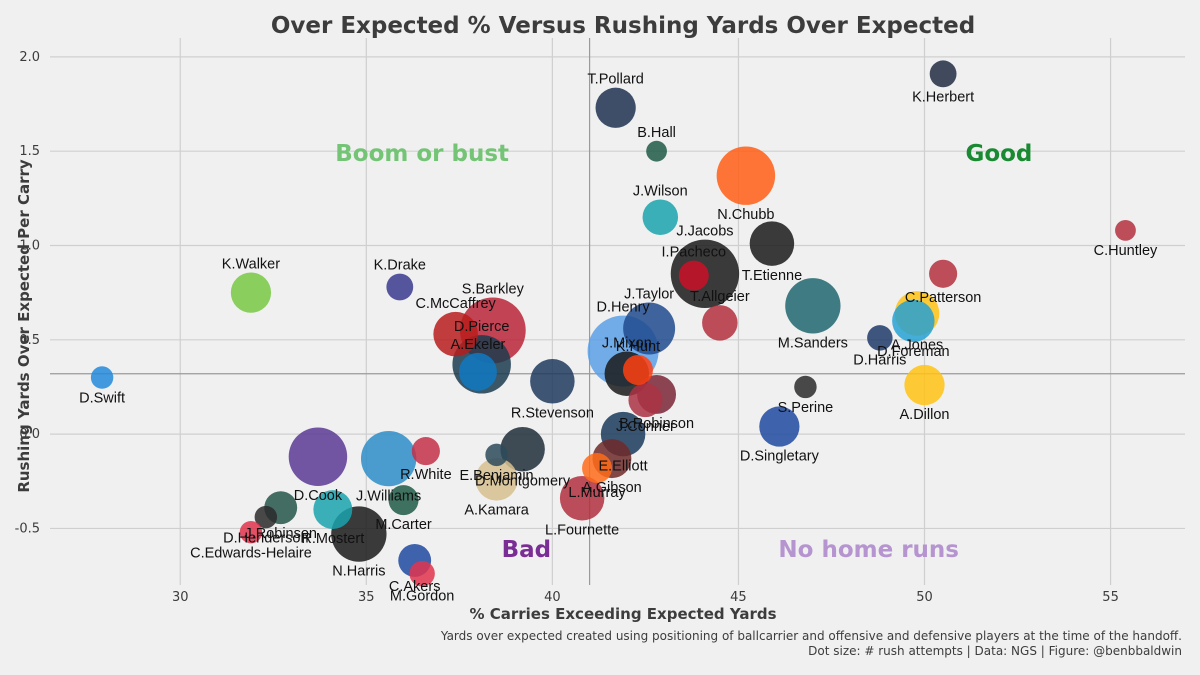 The height and width of the screenshot is (675, 1200). What do you see at coordinates (879, 361) in the screenshot?
I see `point-label: D.Harris` at bounding box center [879, 361].